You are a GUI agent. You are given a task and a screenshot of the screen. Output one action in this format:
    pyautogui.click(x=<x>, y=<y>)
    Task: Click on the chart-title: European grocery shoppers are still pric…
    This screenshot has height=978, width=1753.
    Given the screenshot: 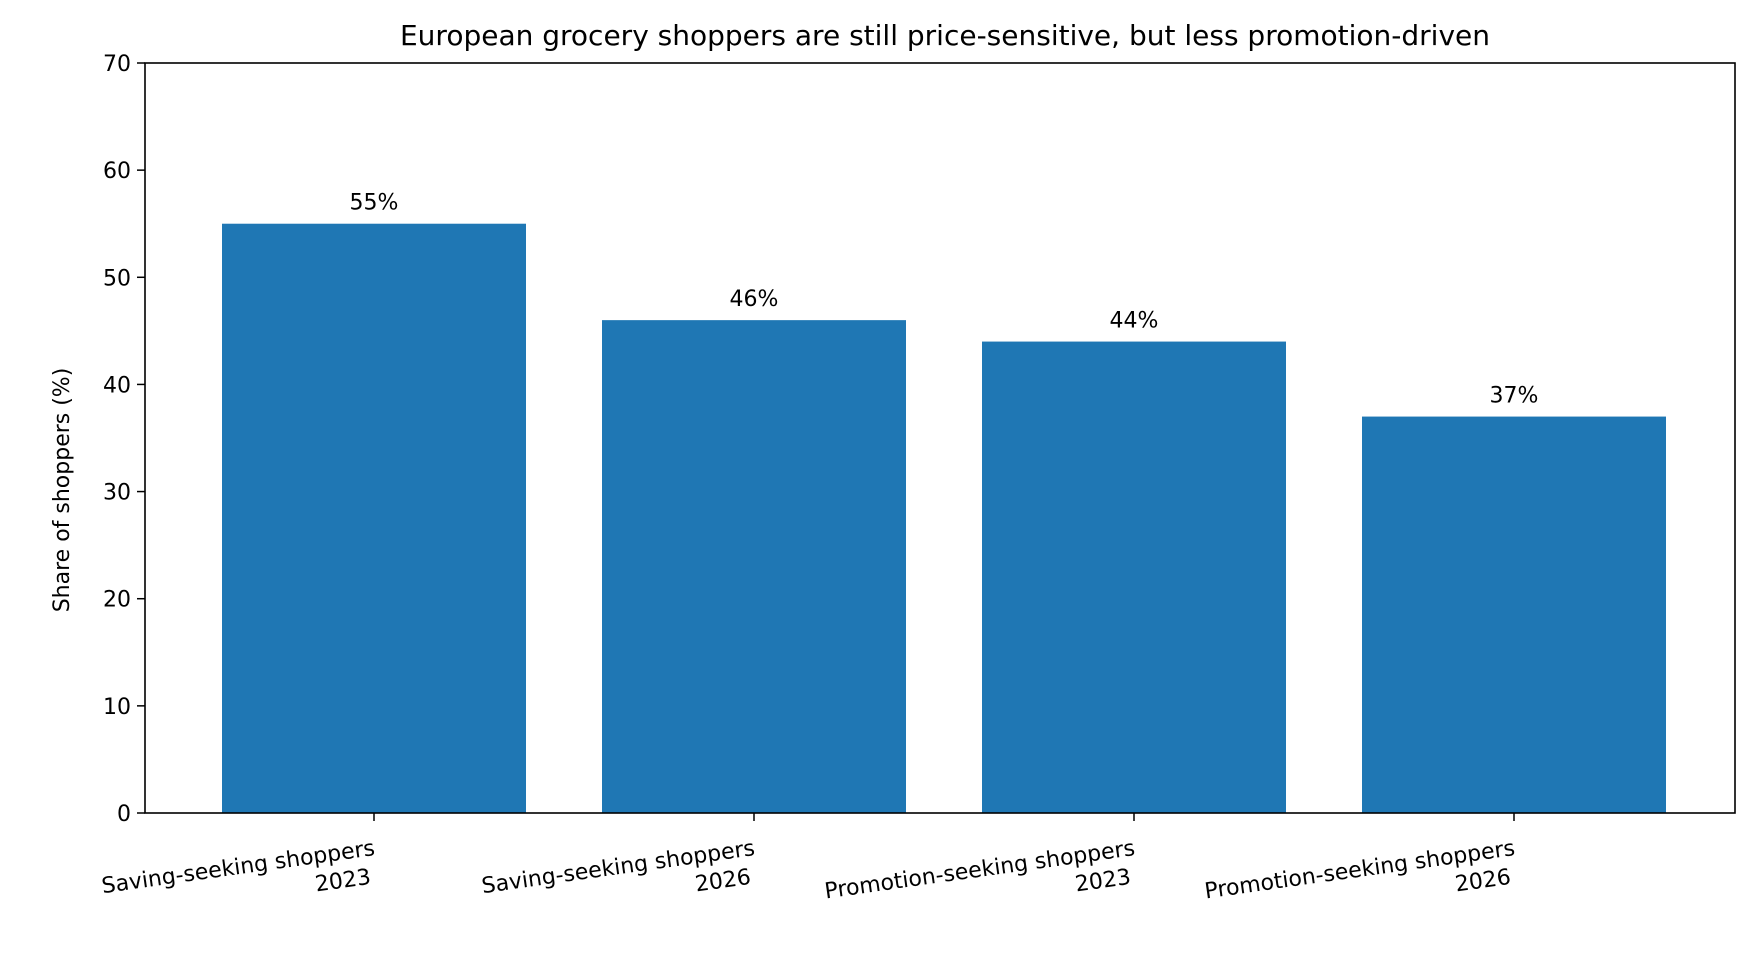 What is the action you would take?
    pyautogui.click(x=945, y=35)
    